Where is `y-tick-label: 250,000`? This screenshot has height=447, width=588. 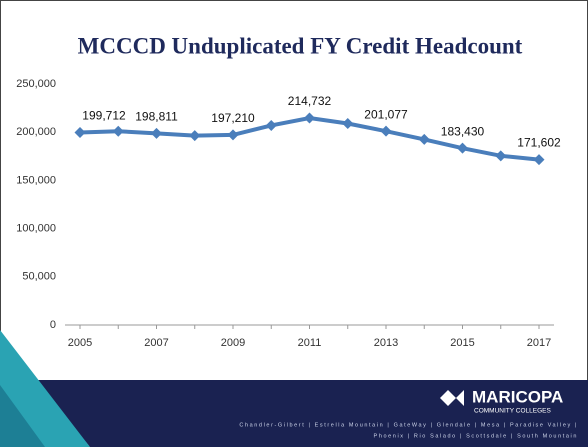
y-tick-label: 250,000 is located at coordinates (36, 84).